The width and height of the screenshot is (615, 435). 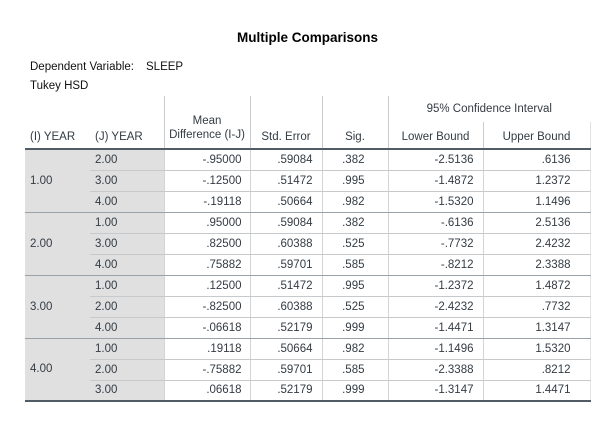 What do you see at coordinates (57, 123) in the screenshot?
I see `col-header-i-year: (I) YEAR` at bounding box center [57, 123].